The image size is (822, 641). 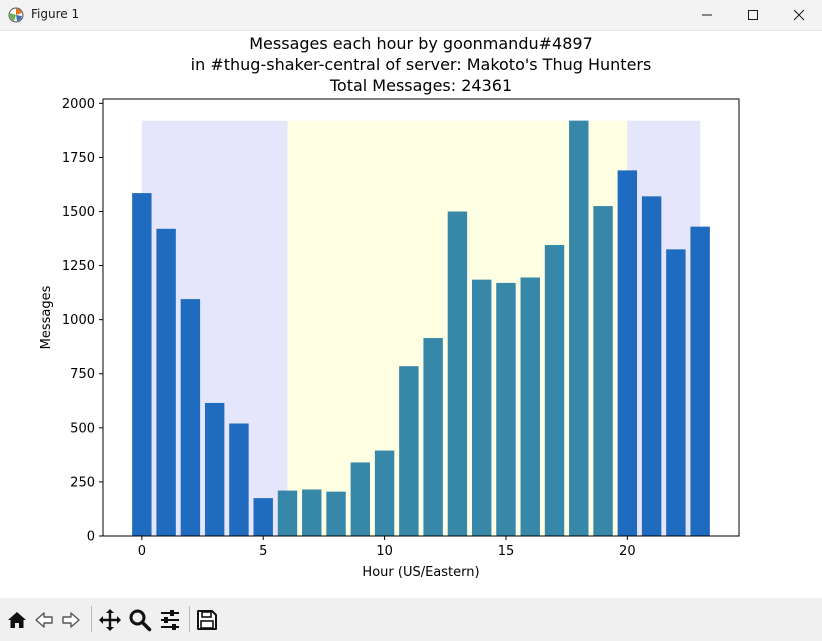 What do you see at coordinates (263, 551) in the screenshot?
I see `x-tick-label: 5` at bounding box center [263, 551].